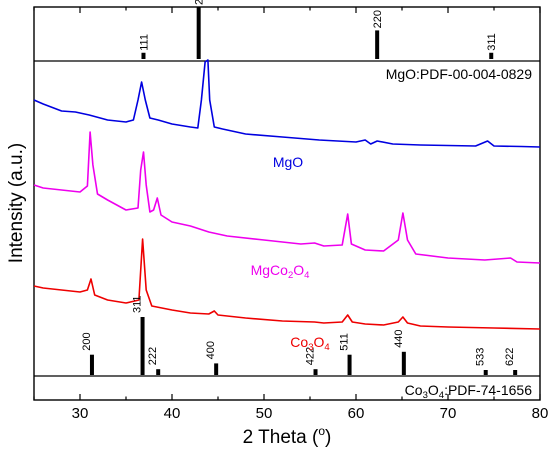  I want to click on bottom-ref-label-rest: :PDF-74-1656, so click(488, 390).